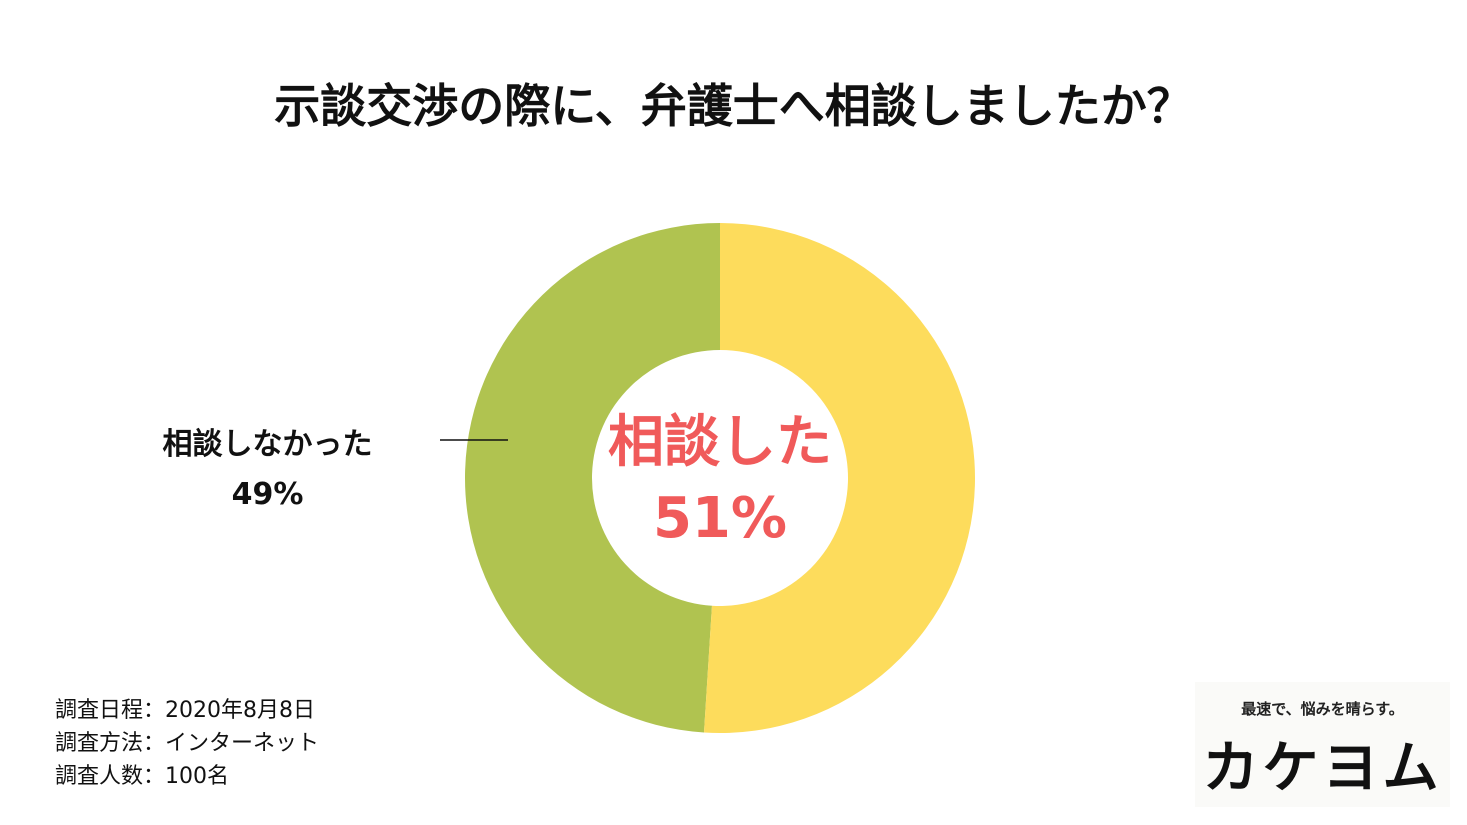  What do you see at coordinates (720, 481) in the screenshot?
I see `center-label: 相談した 51%` at bounding box center [720, 481].